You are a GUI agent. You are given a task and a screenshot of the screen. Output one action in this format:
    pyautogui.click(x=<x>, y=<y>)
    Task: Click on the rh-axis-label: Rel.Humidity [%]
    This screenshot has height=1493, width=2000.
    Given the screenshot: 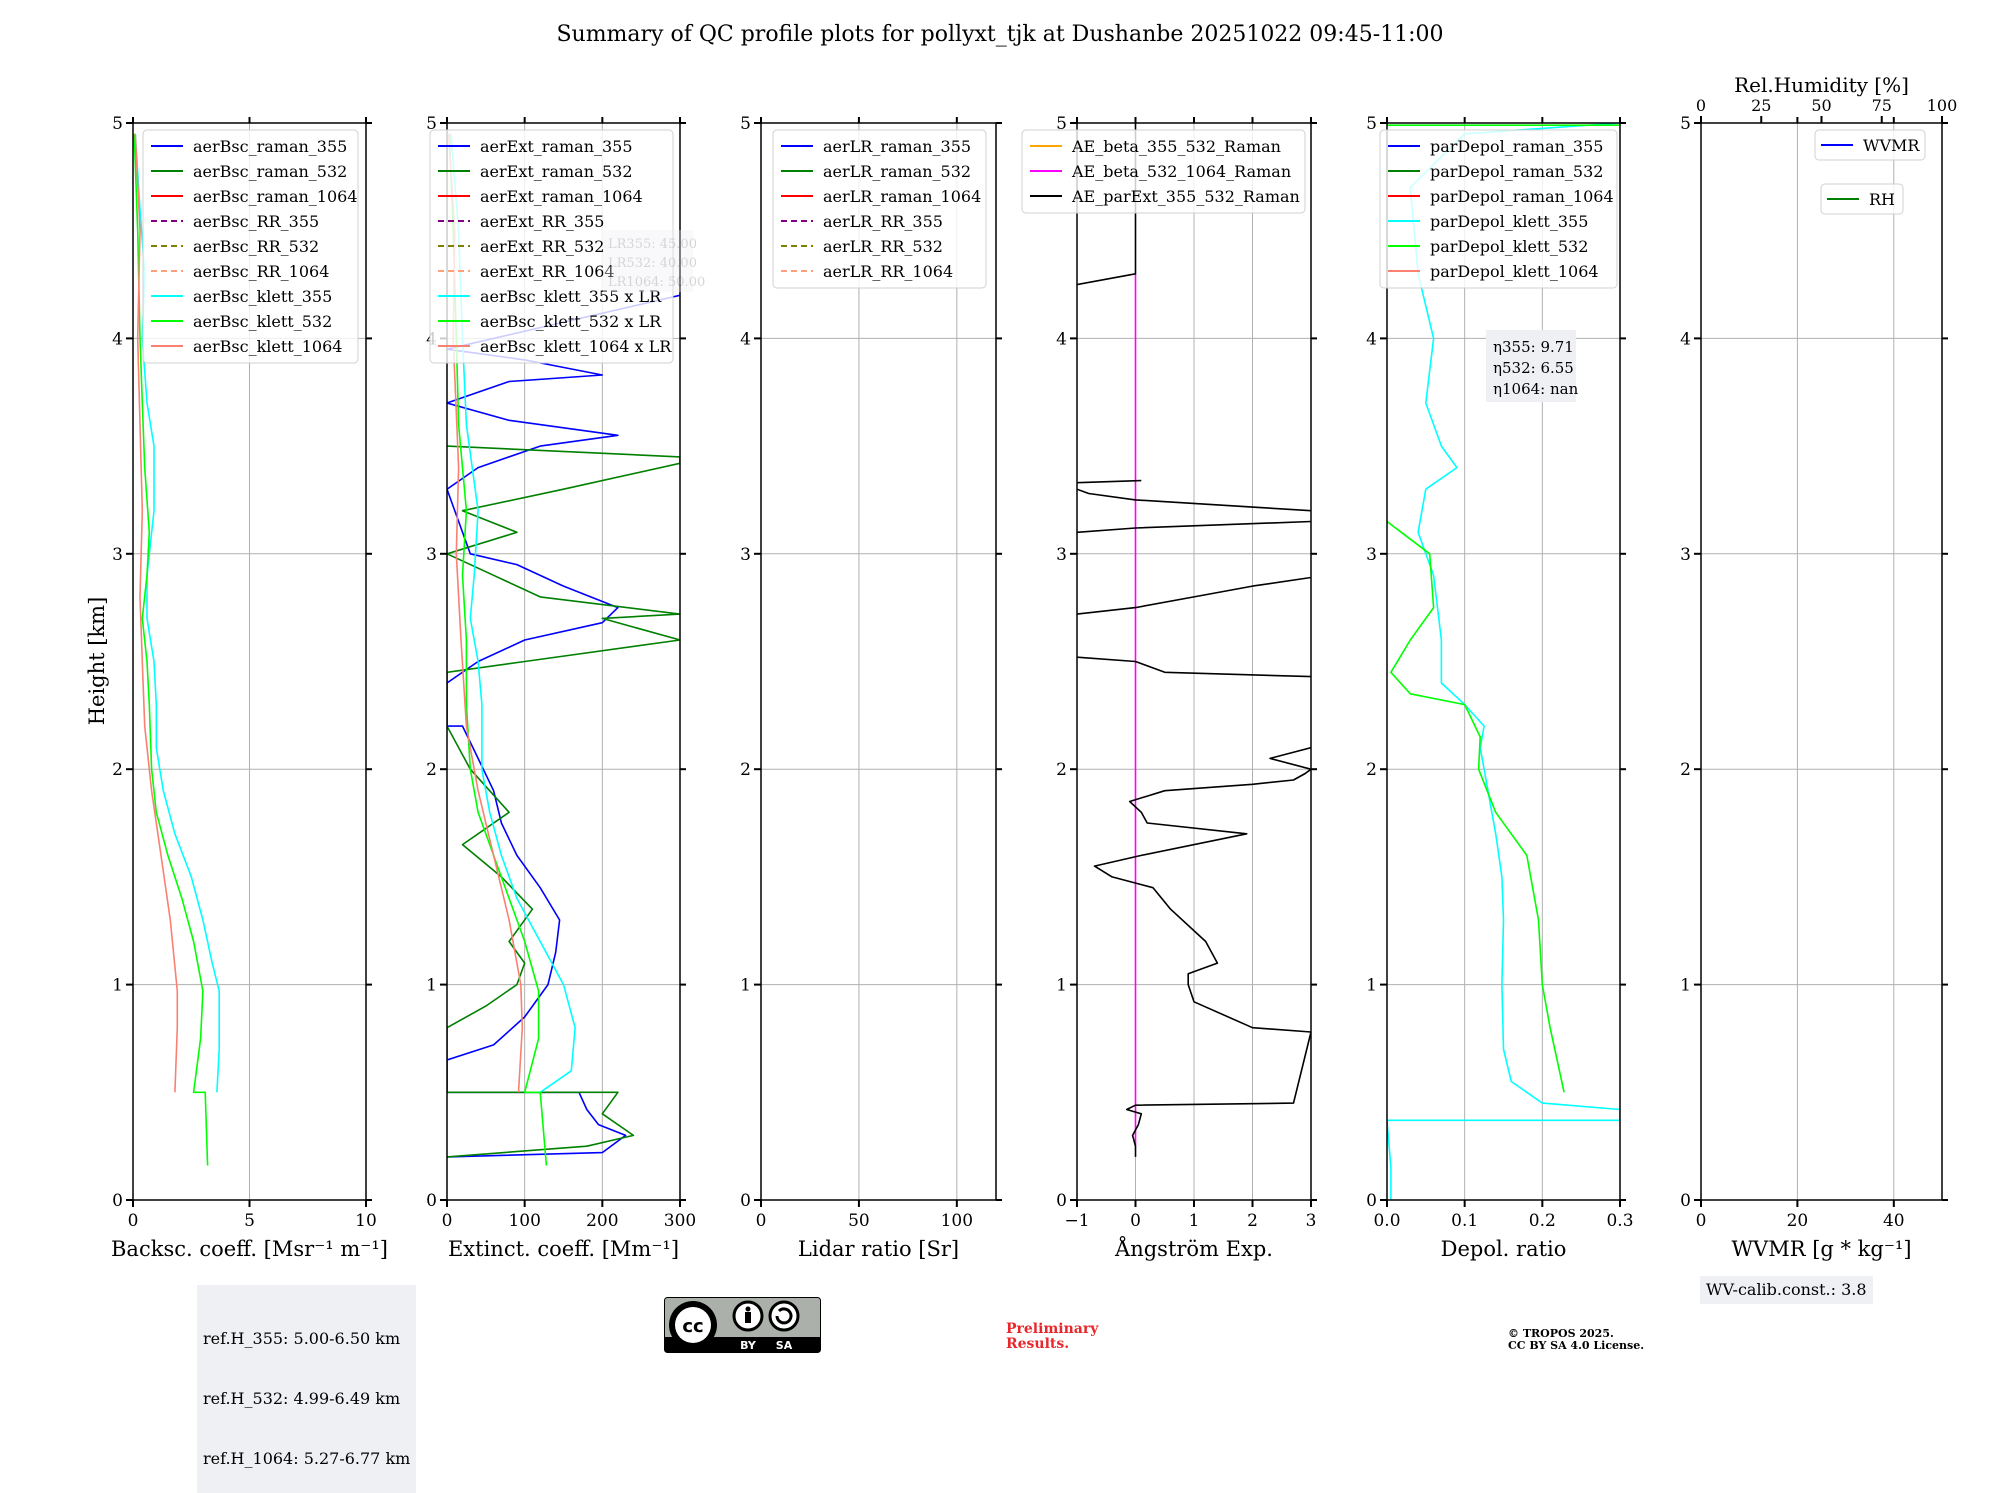 What is the action you would take?
    pyautogui.click(x=1821, y=85)
    